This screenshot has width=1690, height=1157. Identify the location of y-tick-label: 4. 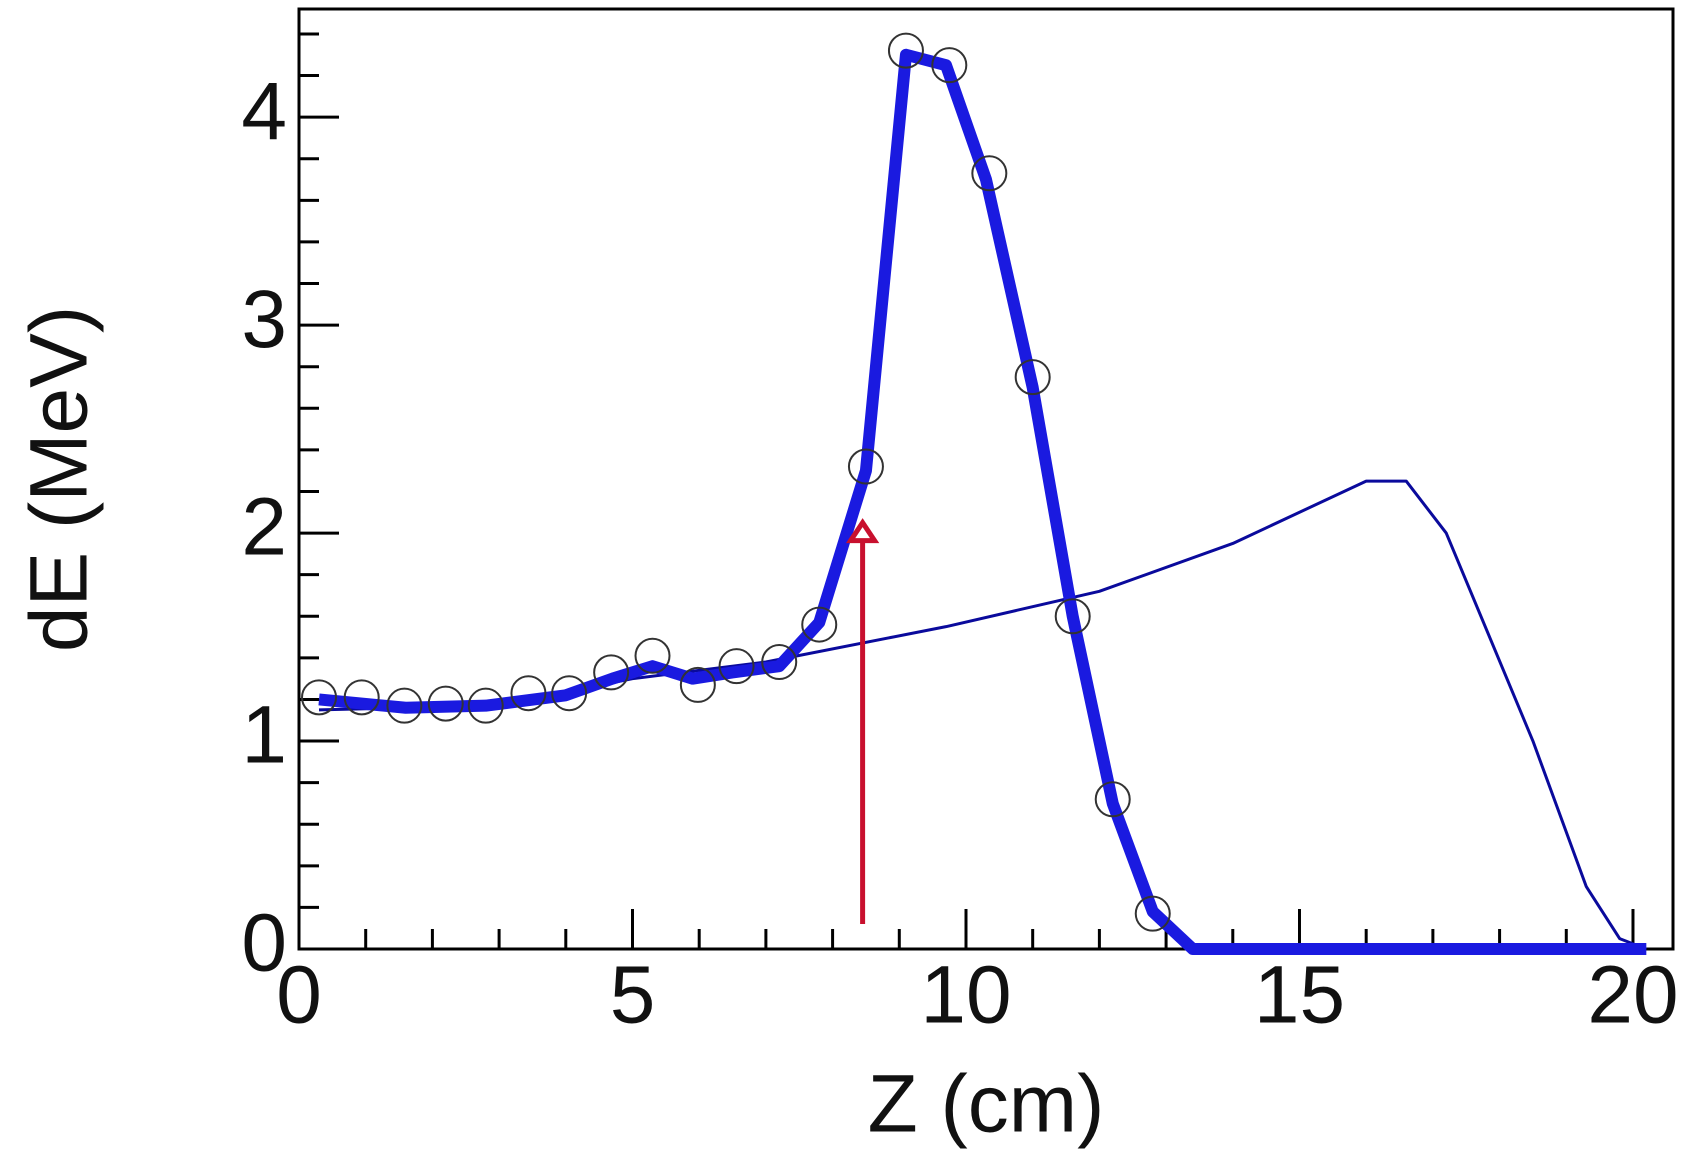
(264, 111).